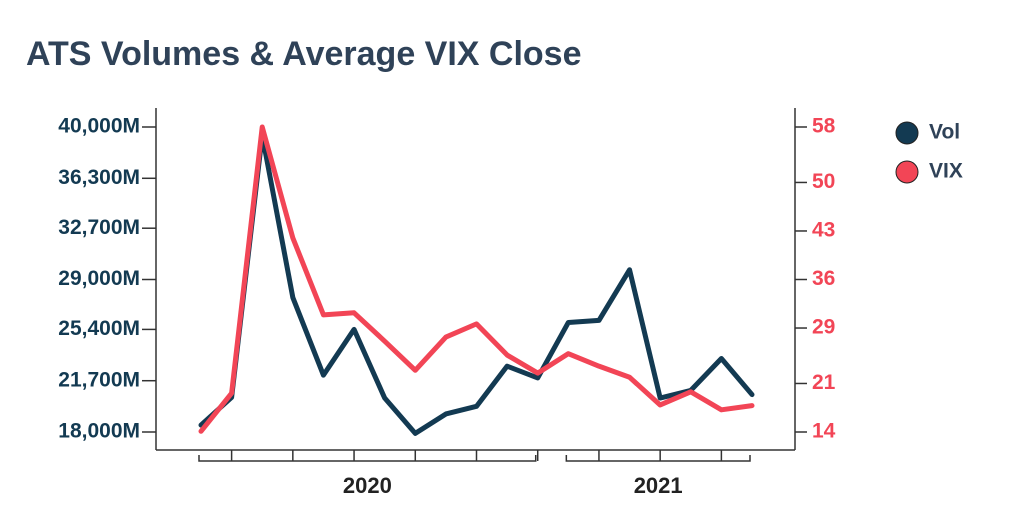 The height and width of the screenshot is (512, 1024). Describe the element at coordinates (946, 171) in the screenshot. I see `legend-label: VIX` at that location.